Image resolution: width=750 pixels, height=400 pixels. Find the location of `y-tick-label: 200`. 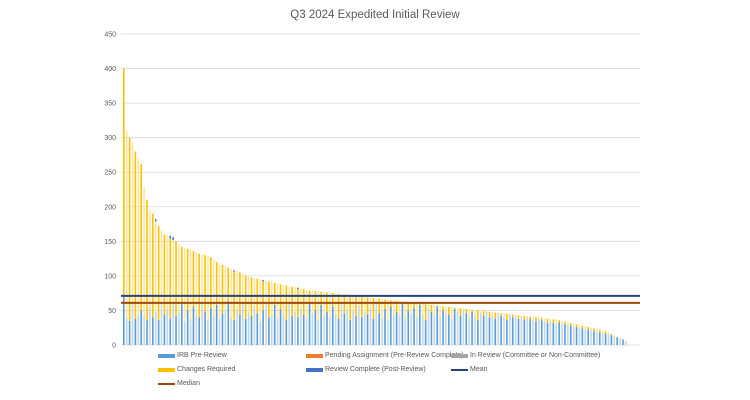

y-tick-label: 200 is located at coordinates (110, 207).